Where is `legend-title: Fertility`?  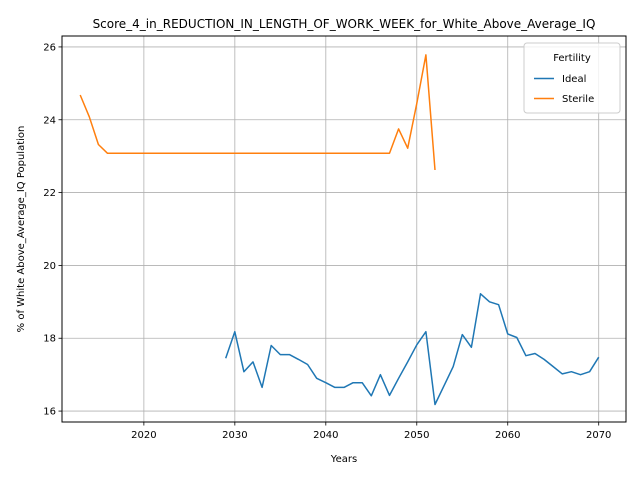 legend-title: Fertility is located at coordinates (572, 58).